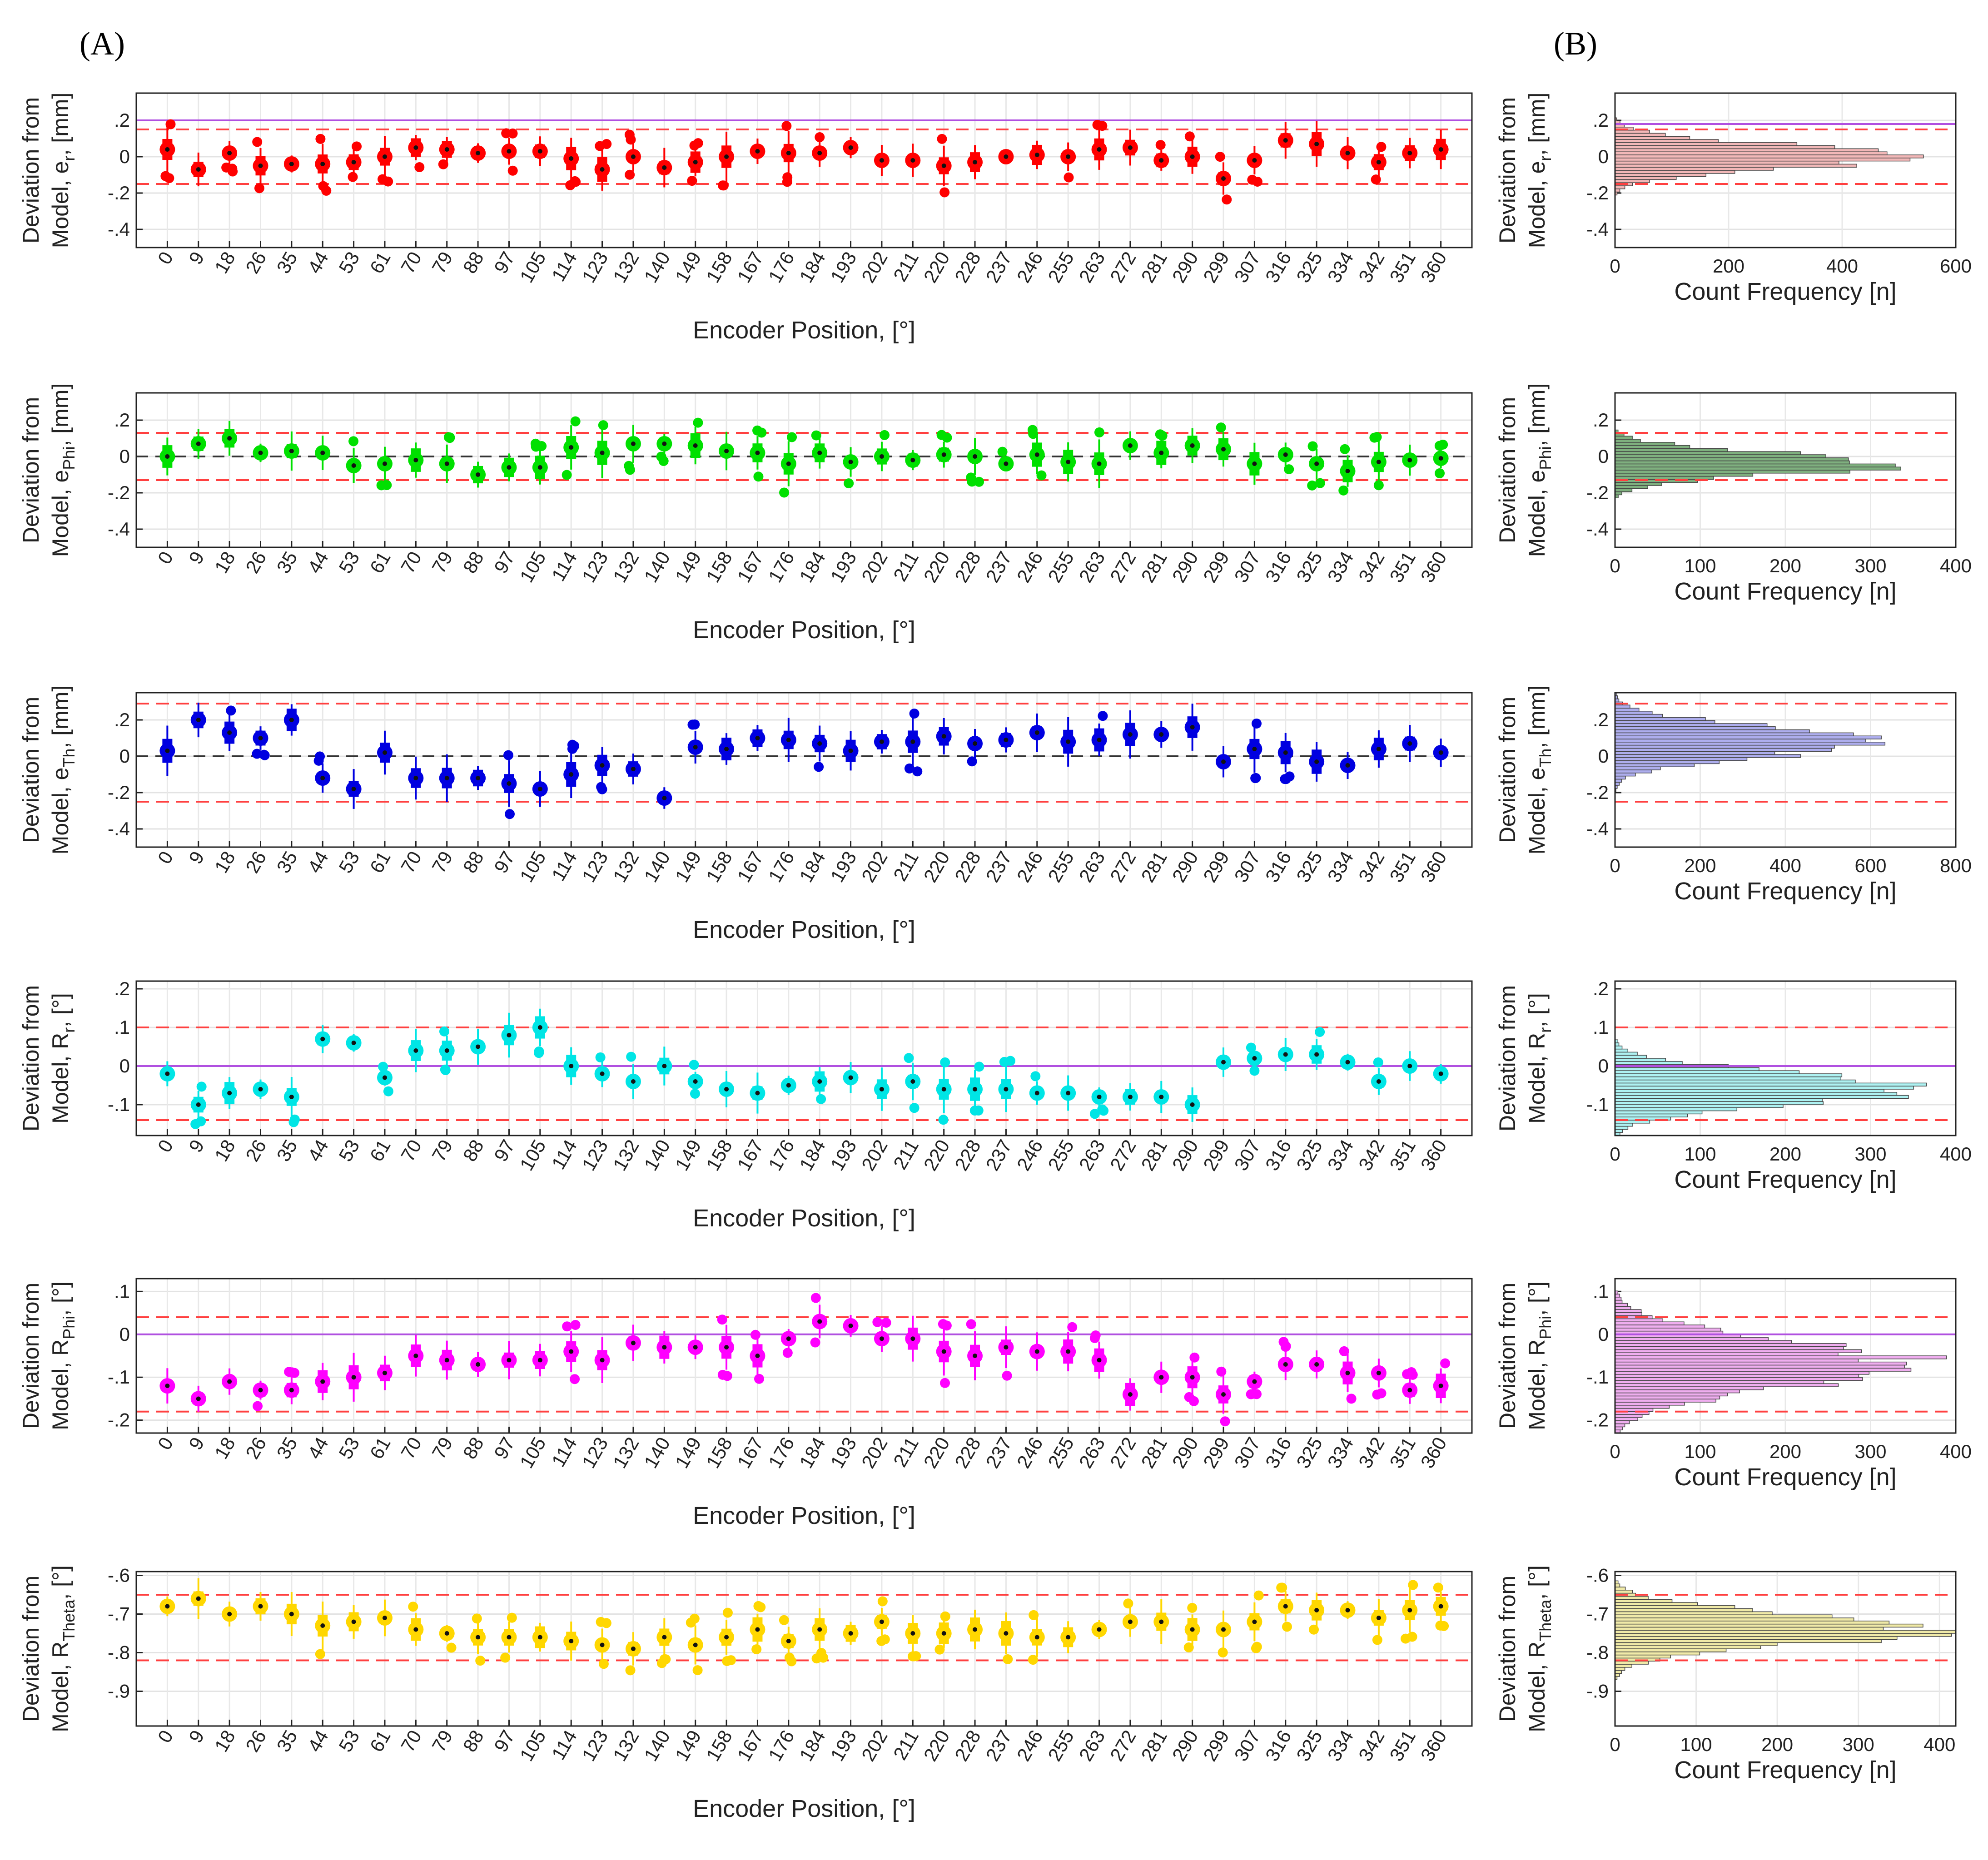 The image size is (1988, 1860). Describe the element at coordinates (804, 1515) in the screenshot. I see `x-axis-label: Encoder Position, [°]` at that location.